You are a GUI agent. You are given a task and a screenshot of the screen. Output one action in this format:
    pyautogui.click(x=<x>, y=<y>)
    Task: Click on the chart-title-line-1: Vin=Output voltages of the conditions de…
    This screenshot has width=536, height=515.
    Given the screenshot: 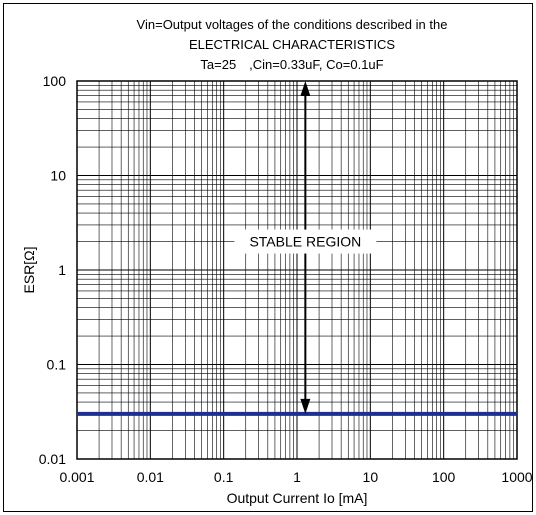 What is the action you would take?
    pyautogui.click(x=292, y=24)
    